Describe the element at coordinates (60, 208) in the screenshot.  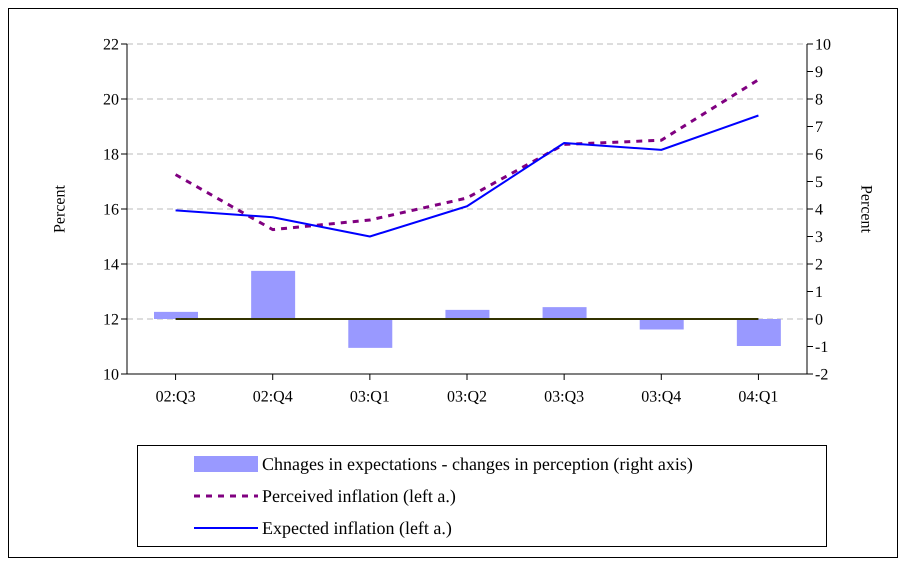
I see `y-axis-title: Percent` at that location.